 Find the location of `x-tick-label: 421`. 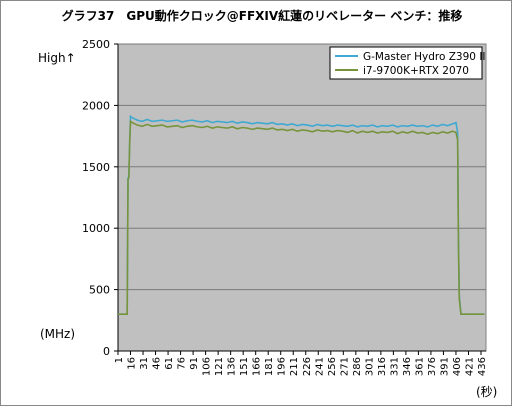

x-tick-label: 421 is located at coordinates (469, 366).